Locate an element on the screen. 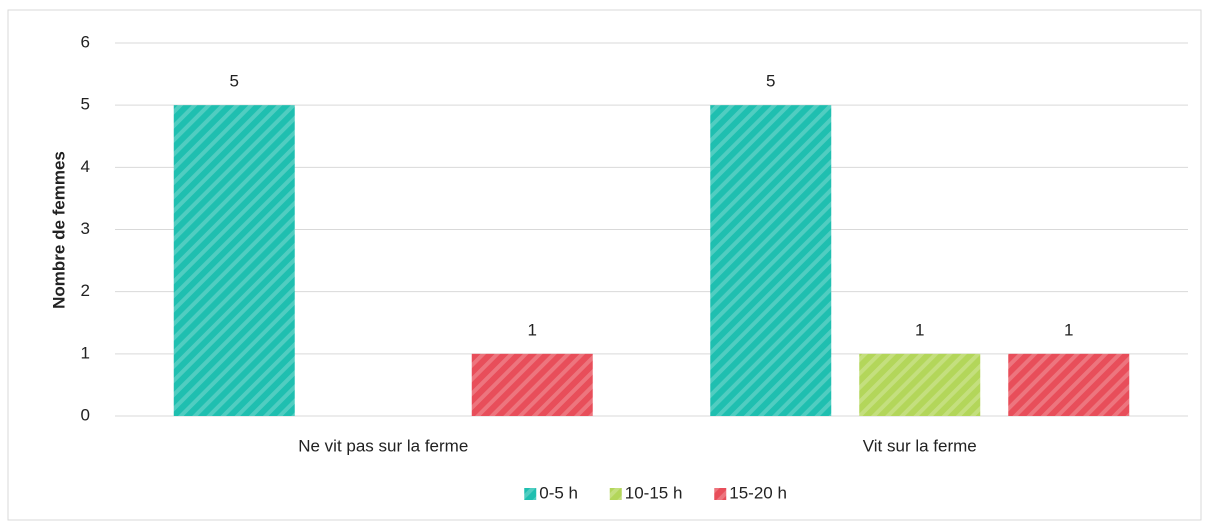 This screenshot has width=1205, height=530. y-tick-label: 3 is located at coordinates (85, 228).